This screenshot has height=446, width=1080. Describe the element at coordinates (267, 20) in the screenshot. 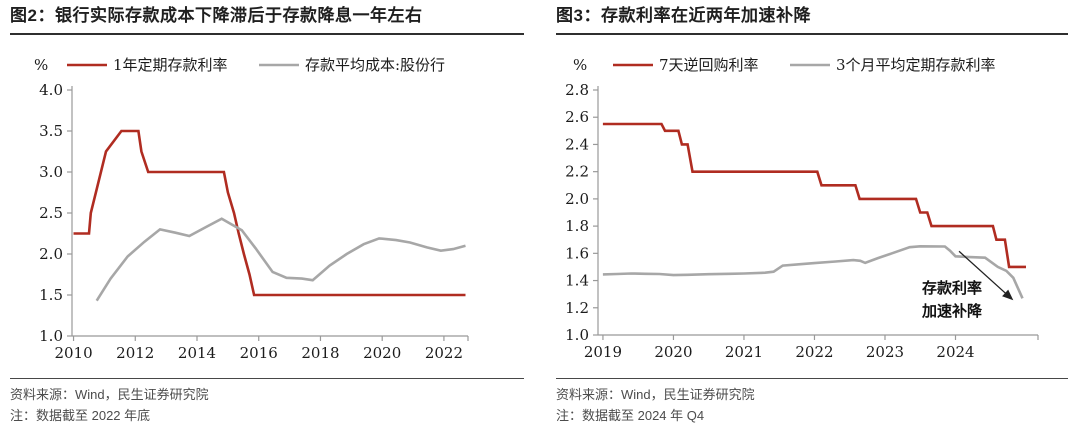

I see `figure2-title: 图2：银行实际存款成本下降滞后于存款降息一年左右` at that location.